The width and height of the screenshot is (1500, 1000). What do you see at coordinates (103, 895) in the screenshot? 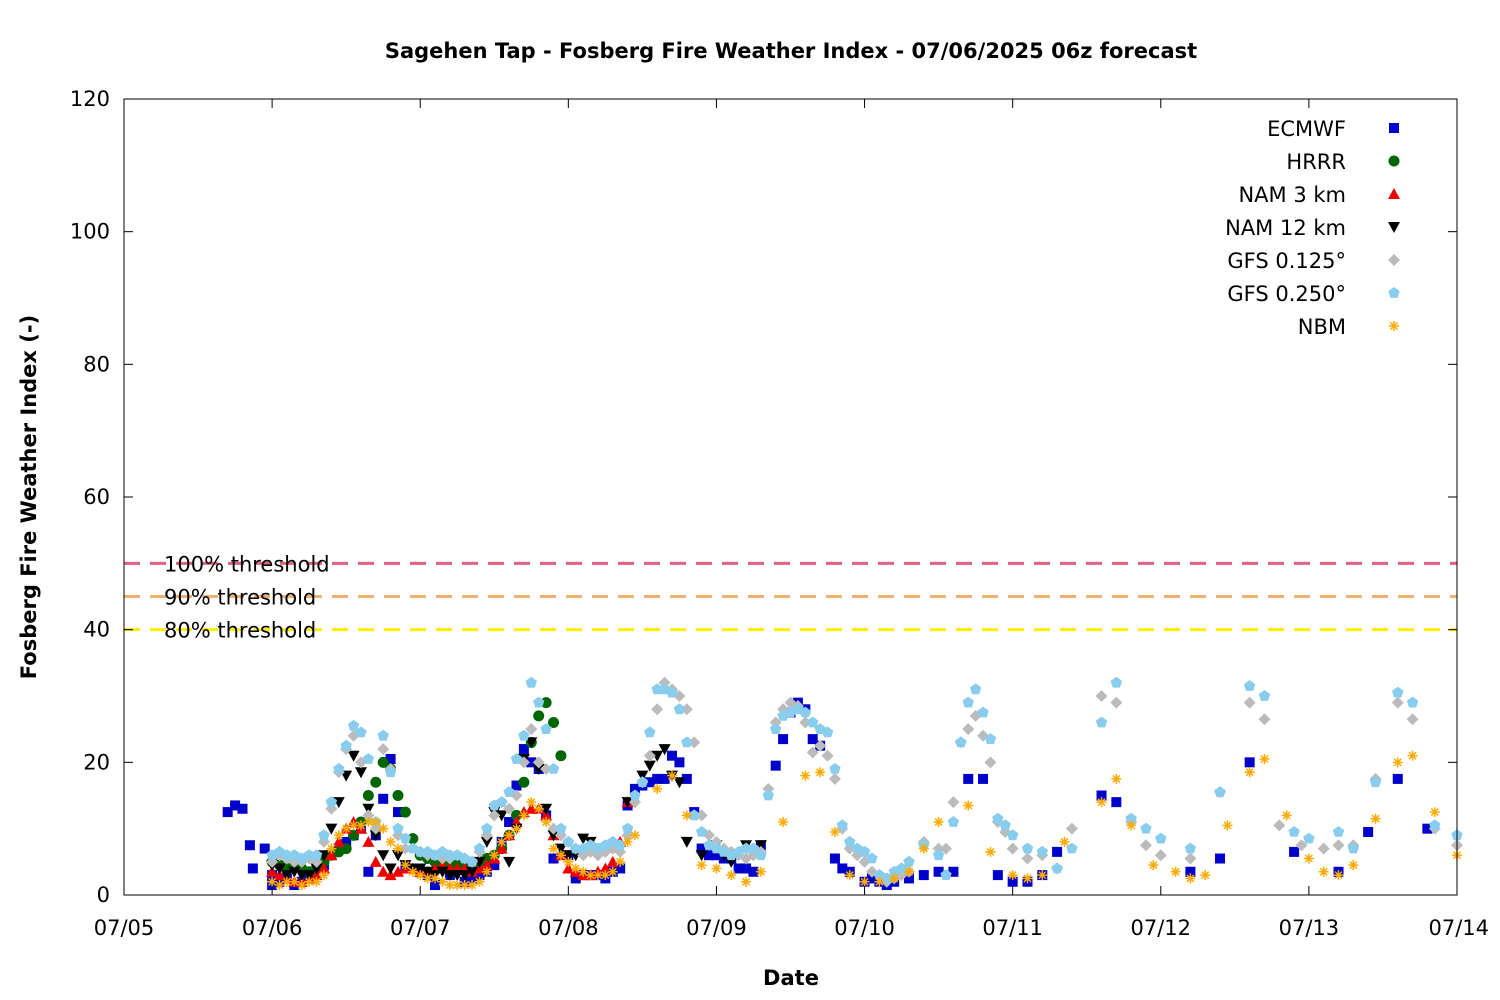
I see `y-tick-label: 0` at bounding box center [103, 895].